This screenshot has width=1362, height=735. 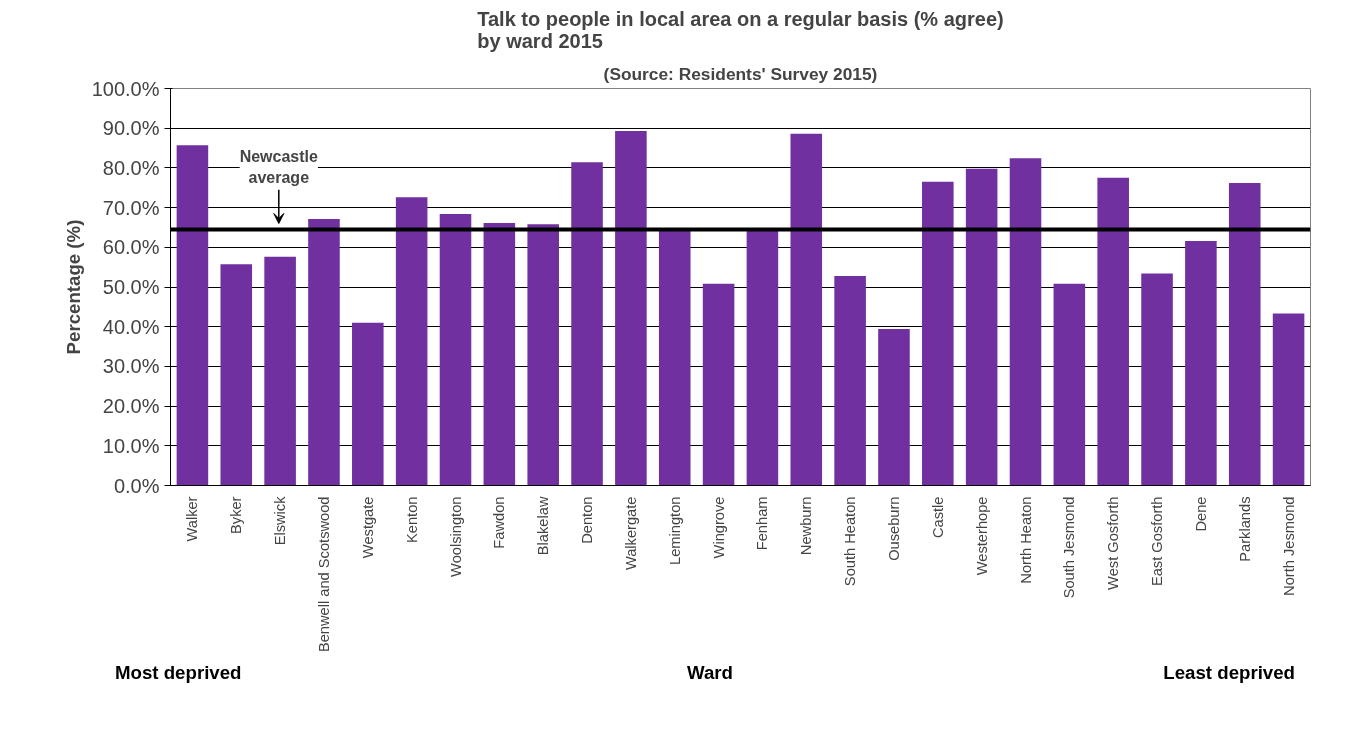 What do you see at coordinates (280, 520) in the screenshot?
I see `x-tick-label: Elswick` at bounding box center [280, 520].